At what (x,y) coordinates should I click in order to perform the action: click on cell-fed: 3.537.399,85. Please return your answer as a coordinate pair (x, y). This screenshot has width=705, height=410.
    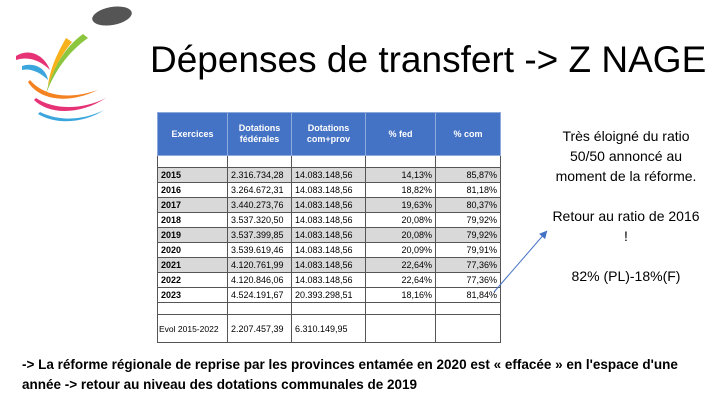
    Looking at the image, I should click on (259, 235).